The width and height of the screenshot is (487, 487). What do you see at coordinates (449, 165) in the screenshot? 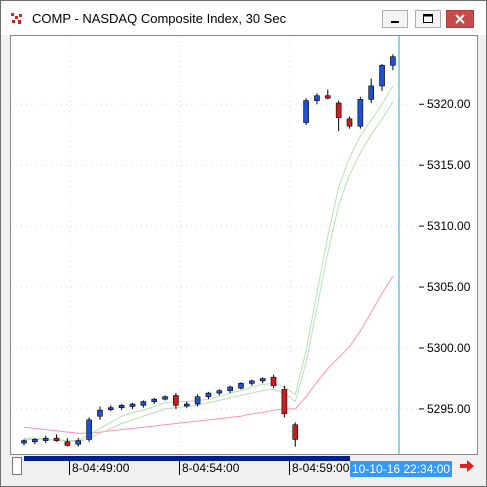
I see `price-tick-label: 5315.00` at bounding box center [449, 165].